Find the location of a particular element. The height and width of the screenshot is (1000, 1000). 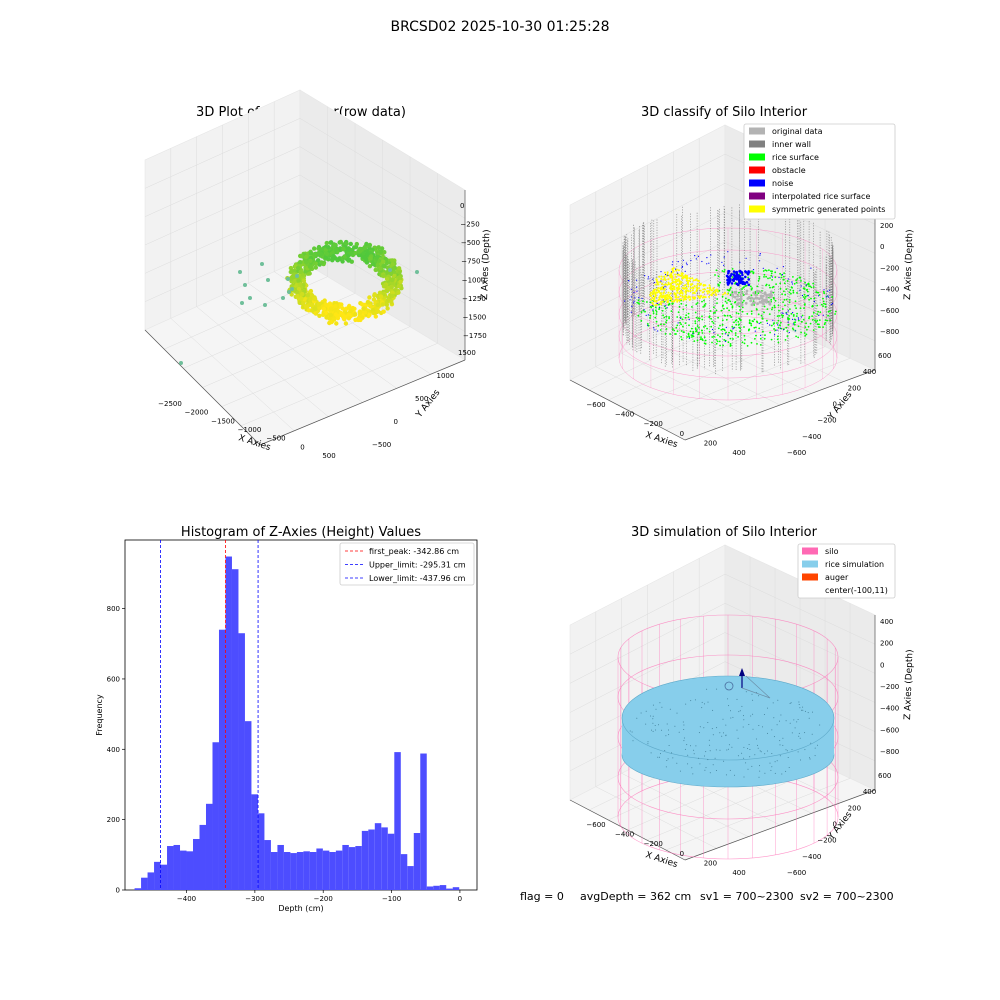

footer-flag: flag = 0 is located at coordinates (542, 896).